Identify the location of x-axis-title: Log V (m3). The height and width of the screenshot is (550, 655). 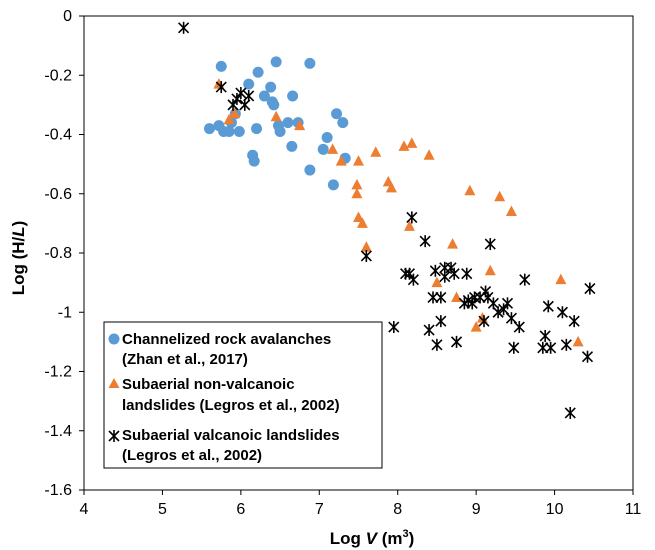
(372, 538).